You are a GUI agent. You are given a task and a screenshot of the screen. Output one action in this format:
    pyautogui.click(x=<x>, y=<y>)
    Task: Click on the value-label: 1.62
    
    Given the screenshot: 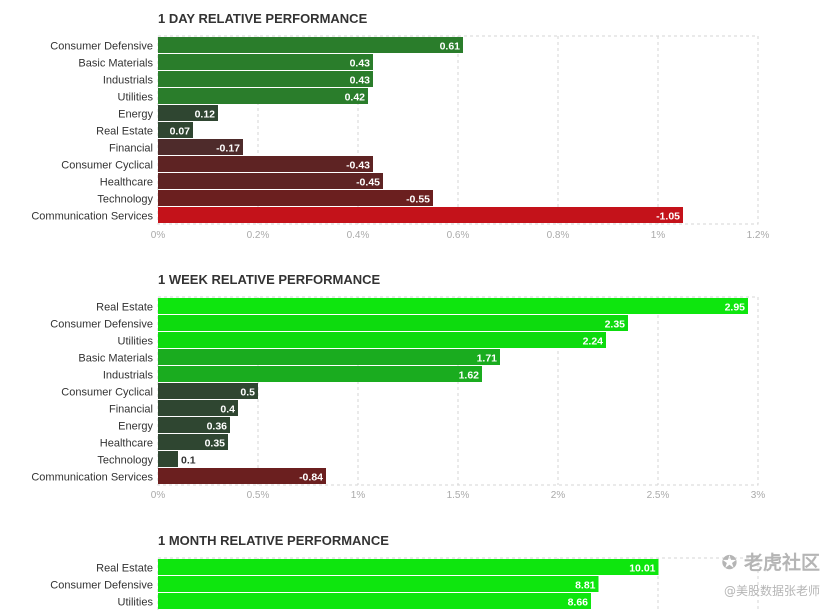 What is the action you would take?
    pyautogui.click(x=469, y=376)
    